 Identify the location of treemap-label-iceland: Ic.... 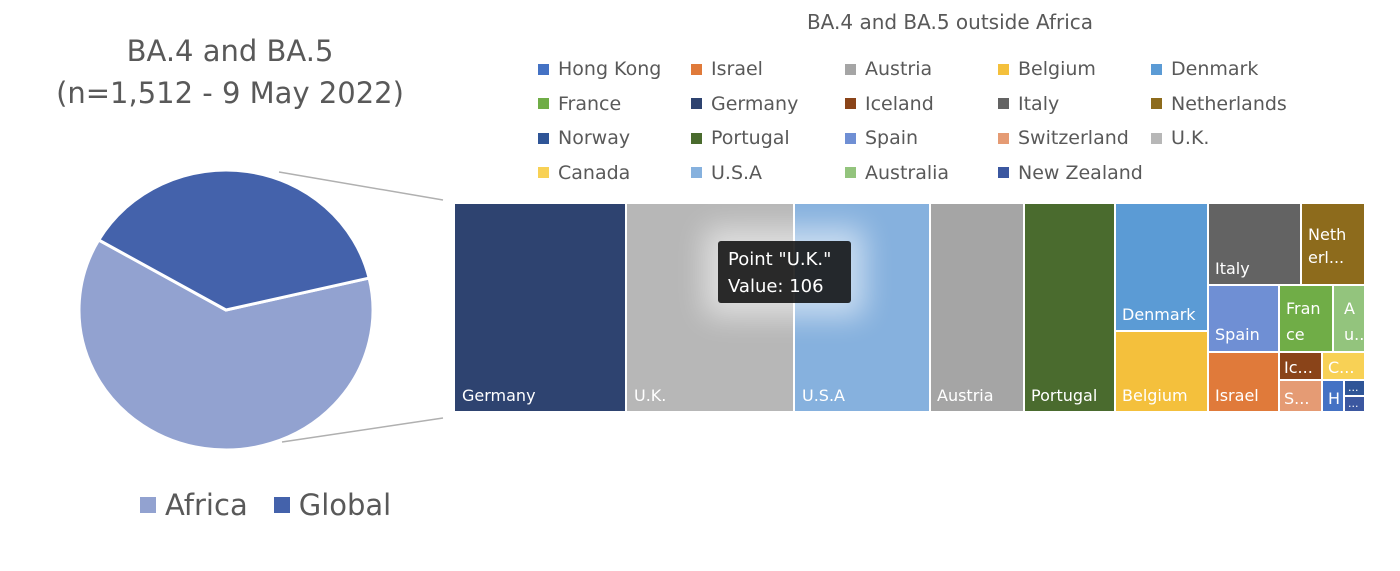
(1298, 367).